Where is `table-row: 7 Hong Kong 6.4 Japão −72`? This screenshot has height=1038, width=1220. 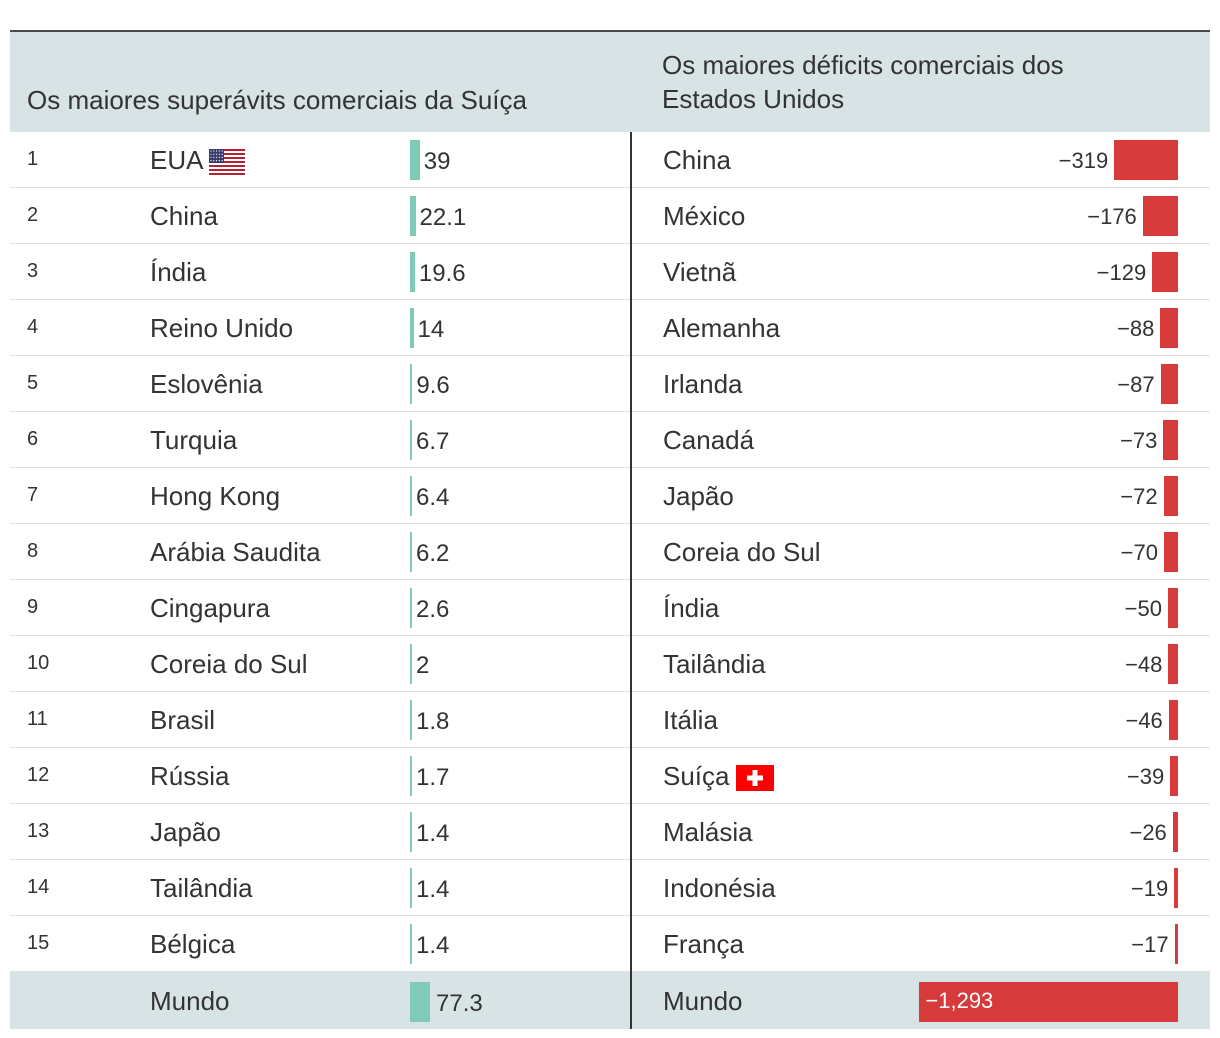 table-row: 7 Hong Kong 6.4 Japão −72 is located at coordinates (610, 496).